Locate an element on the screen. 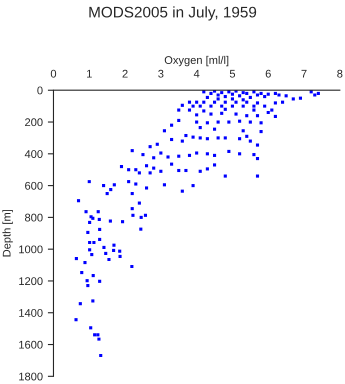  y-tick-label: 0 is located at coordinates (40, 90).